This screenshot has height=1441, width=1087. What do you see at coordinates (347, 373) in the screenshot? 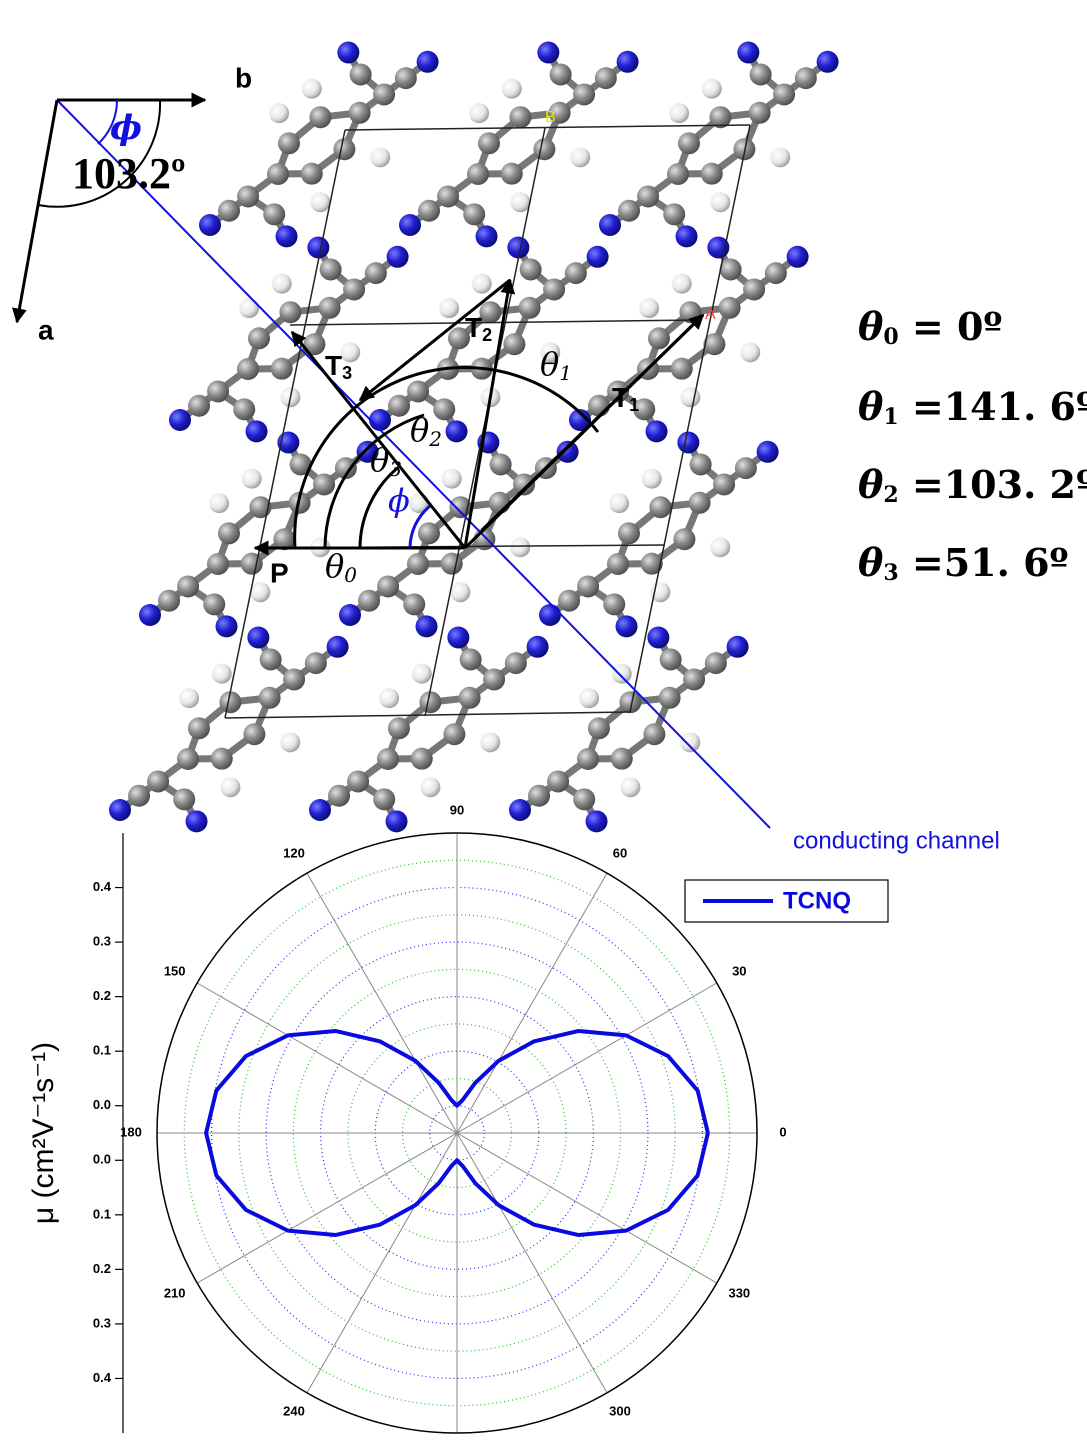
I see `vector-sub: 3` at bounding box center [347, 373].